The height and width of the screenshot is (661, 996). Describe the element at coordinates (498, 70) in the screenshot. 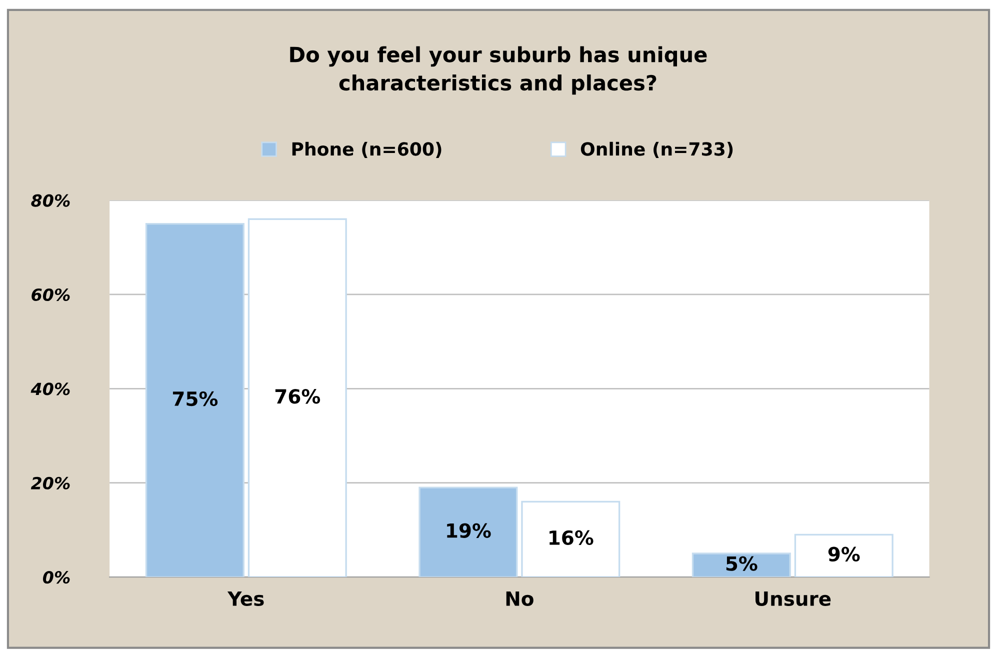

I see `chart-title: Do you feel your suburb has unique characteristics and places?` at that location.